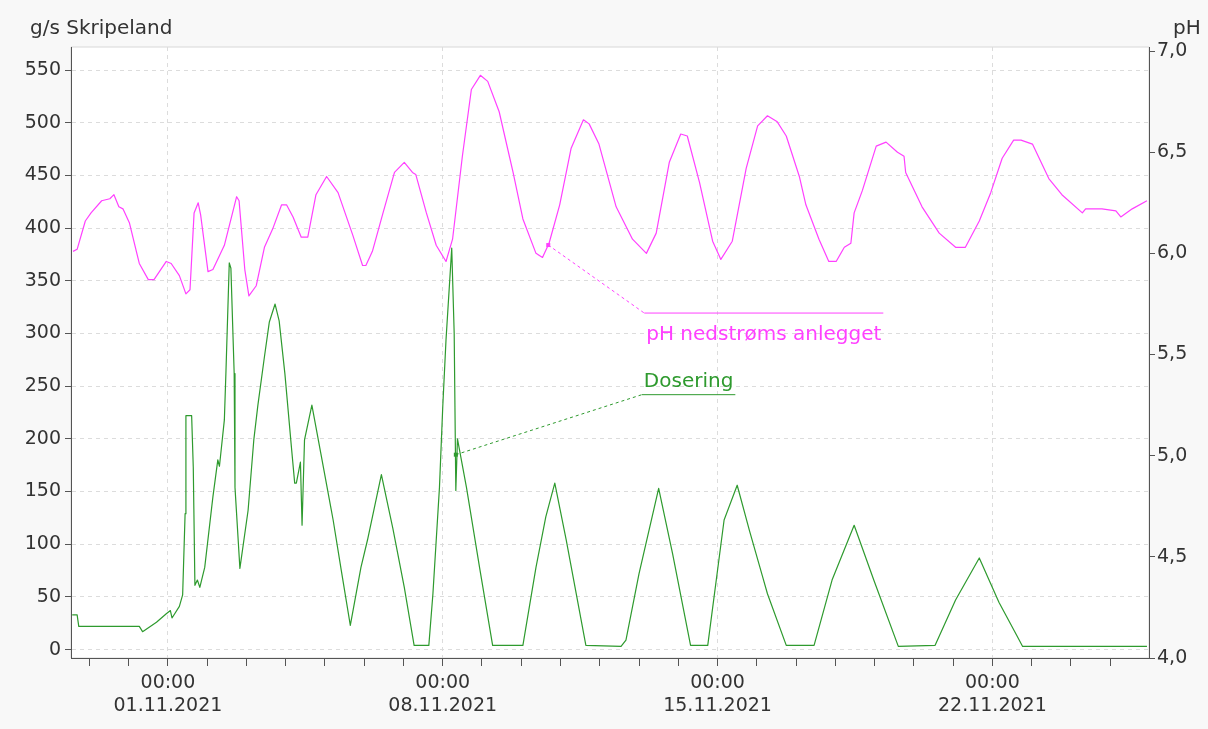 Image resolution: width=1208 pixels, height=729 pixels. Describe the element at coordinates (42, 436) in the screenshot. I see `y-tick-label: 200` at that location.